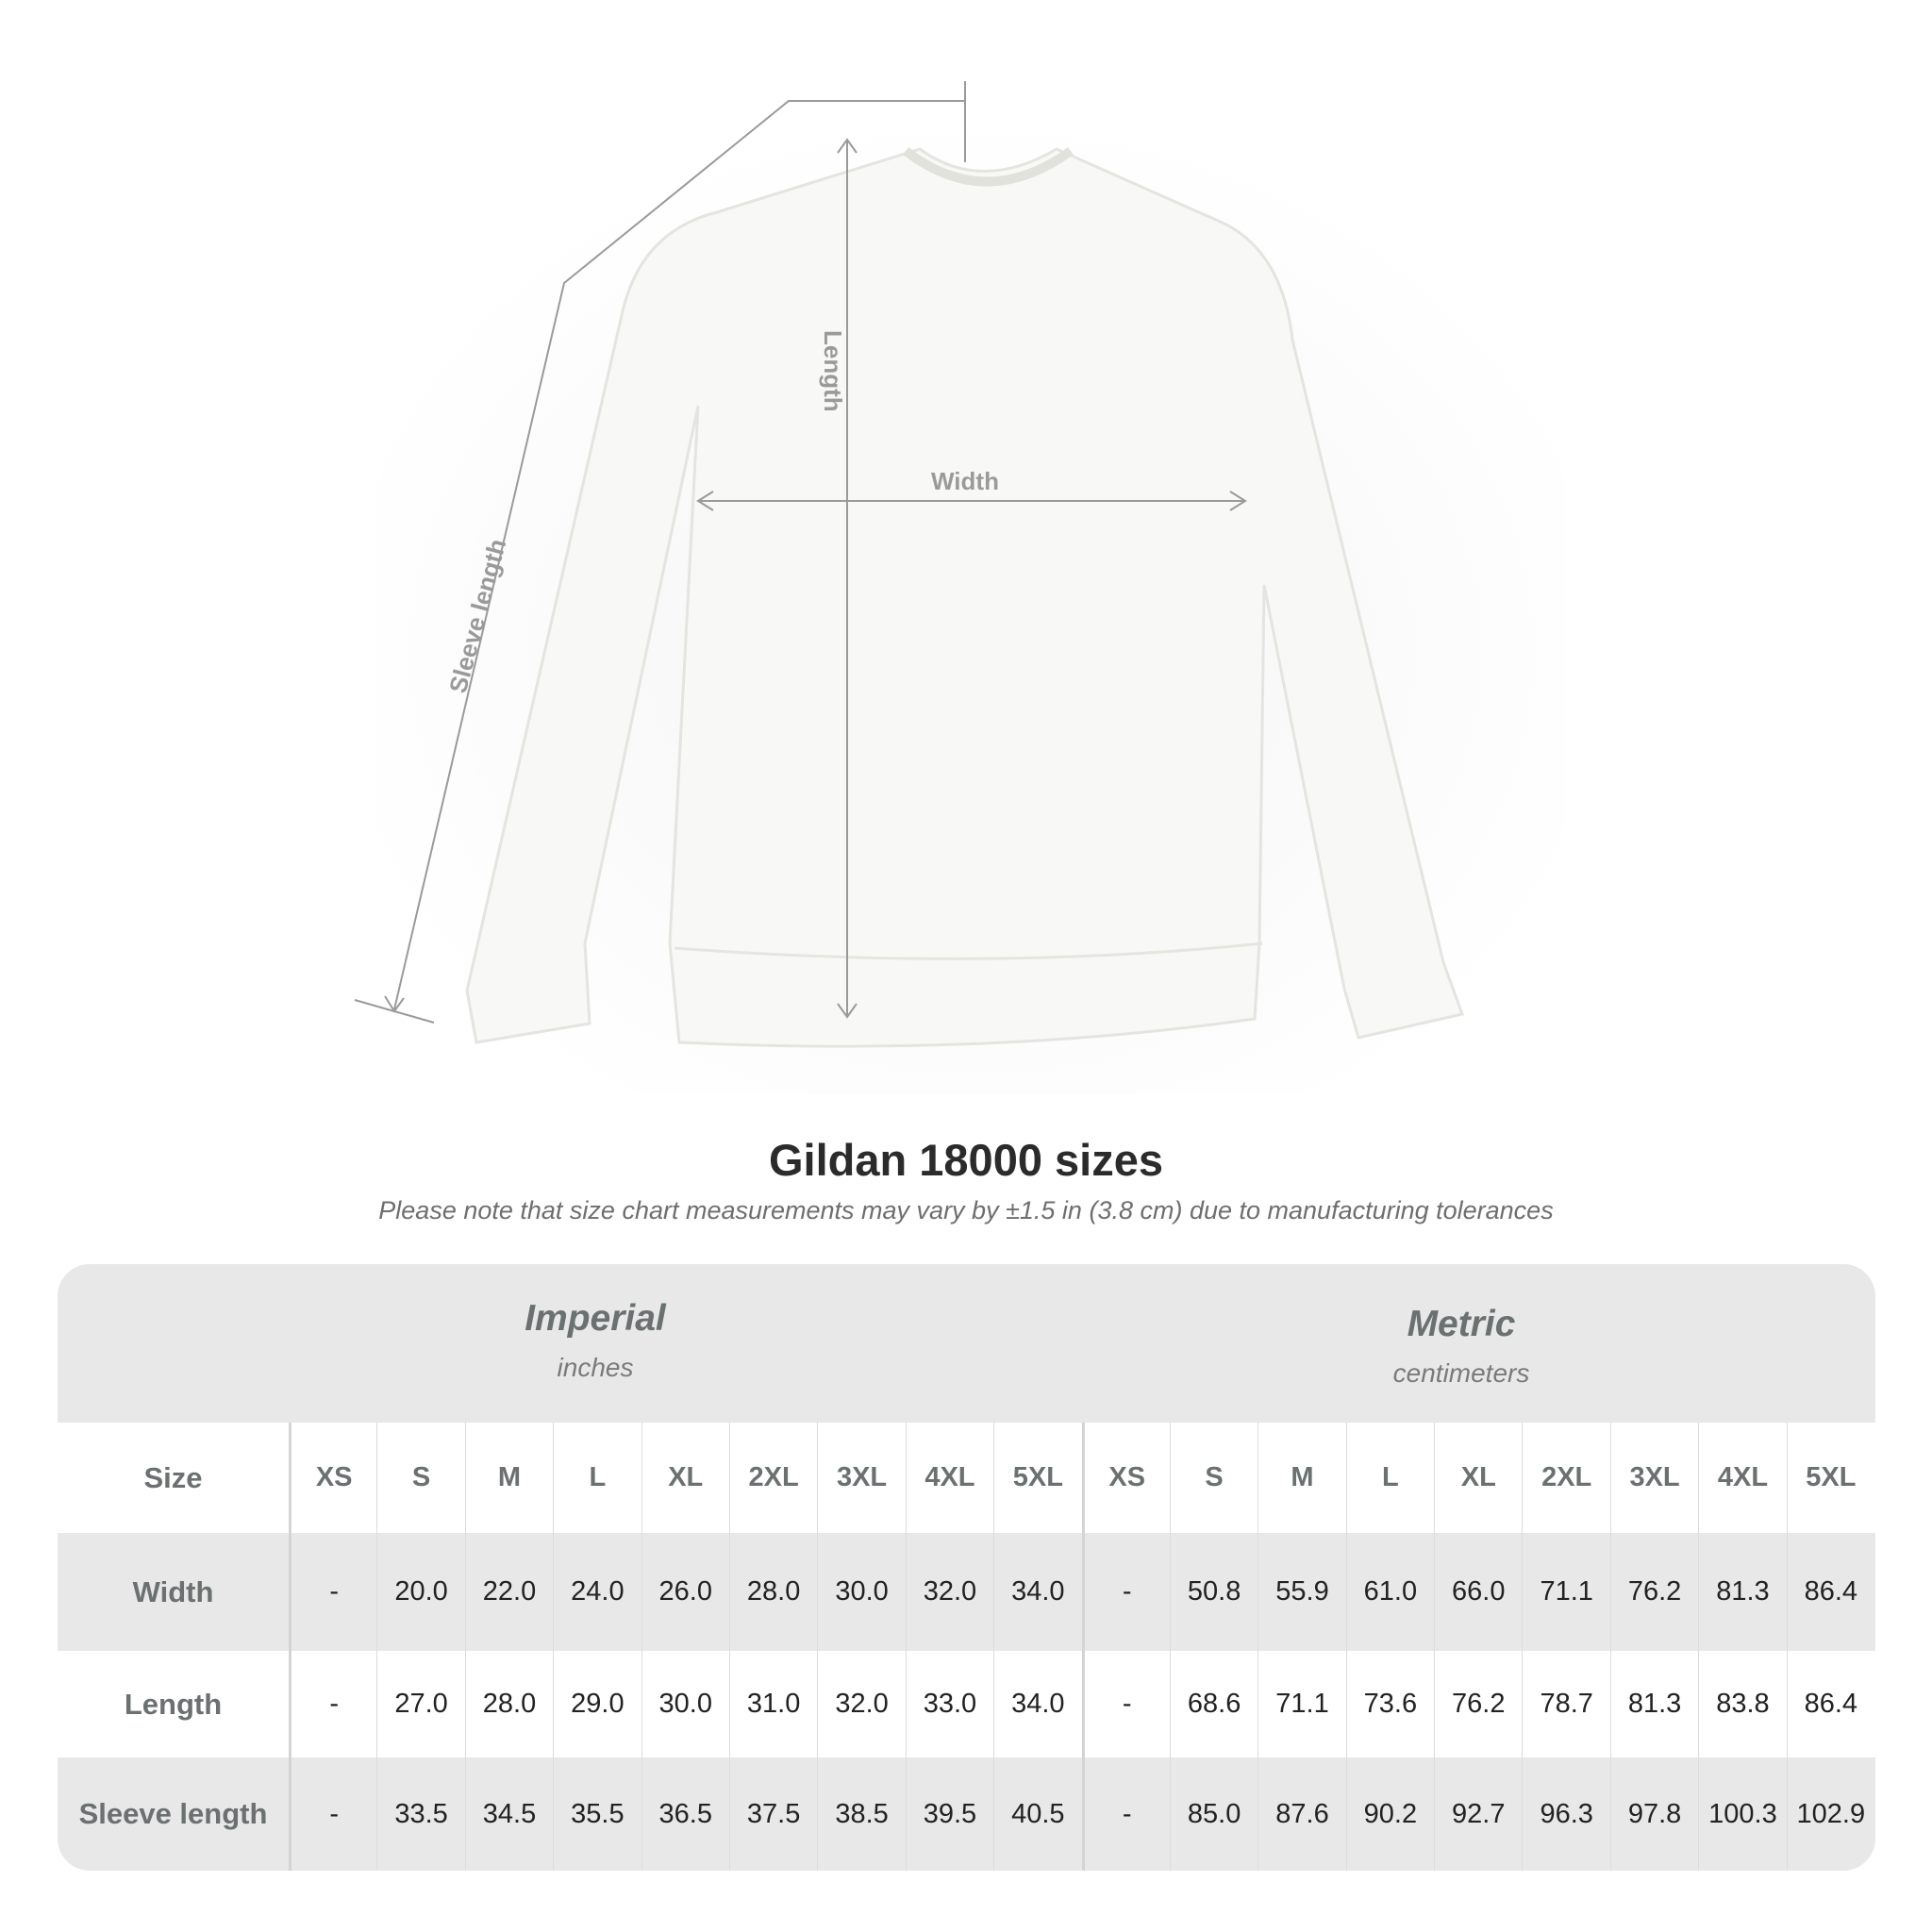  I want to click on metric-value: 66.0, so click(1478, 1592).